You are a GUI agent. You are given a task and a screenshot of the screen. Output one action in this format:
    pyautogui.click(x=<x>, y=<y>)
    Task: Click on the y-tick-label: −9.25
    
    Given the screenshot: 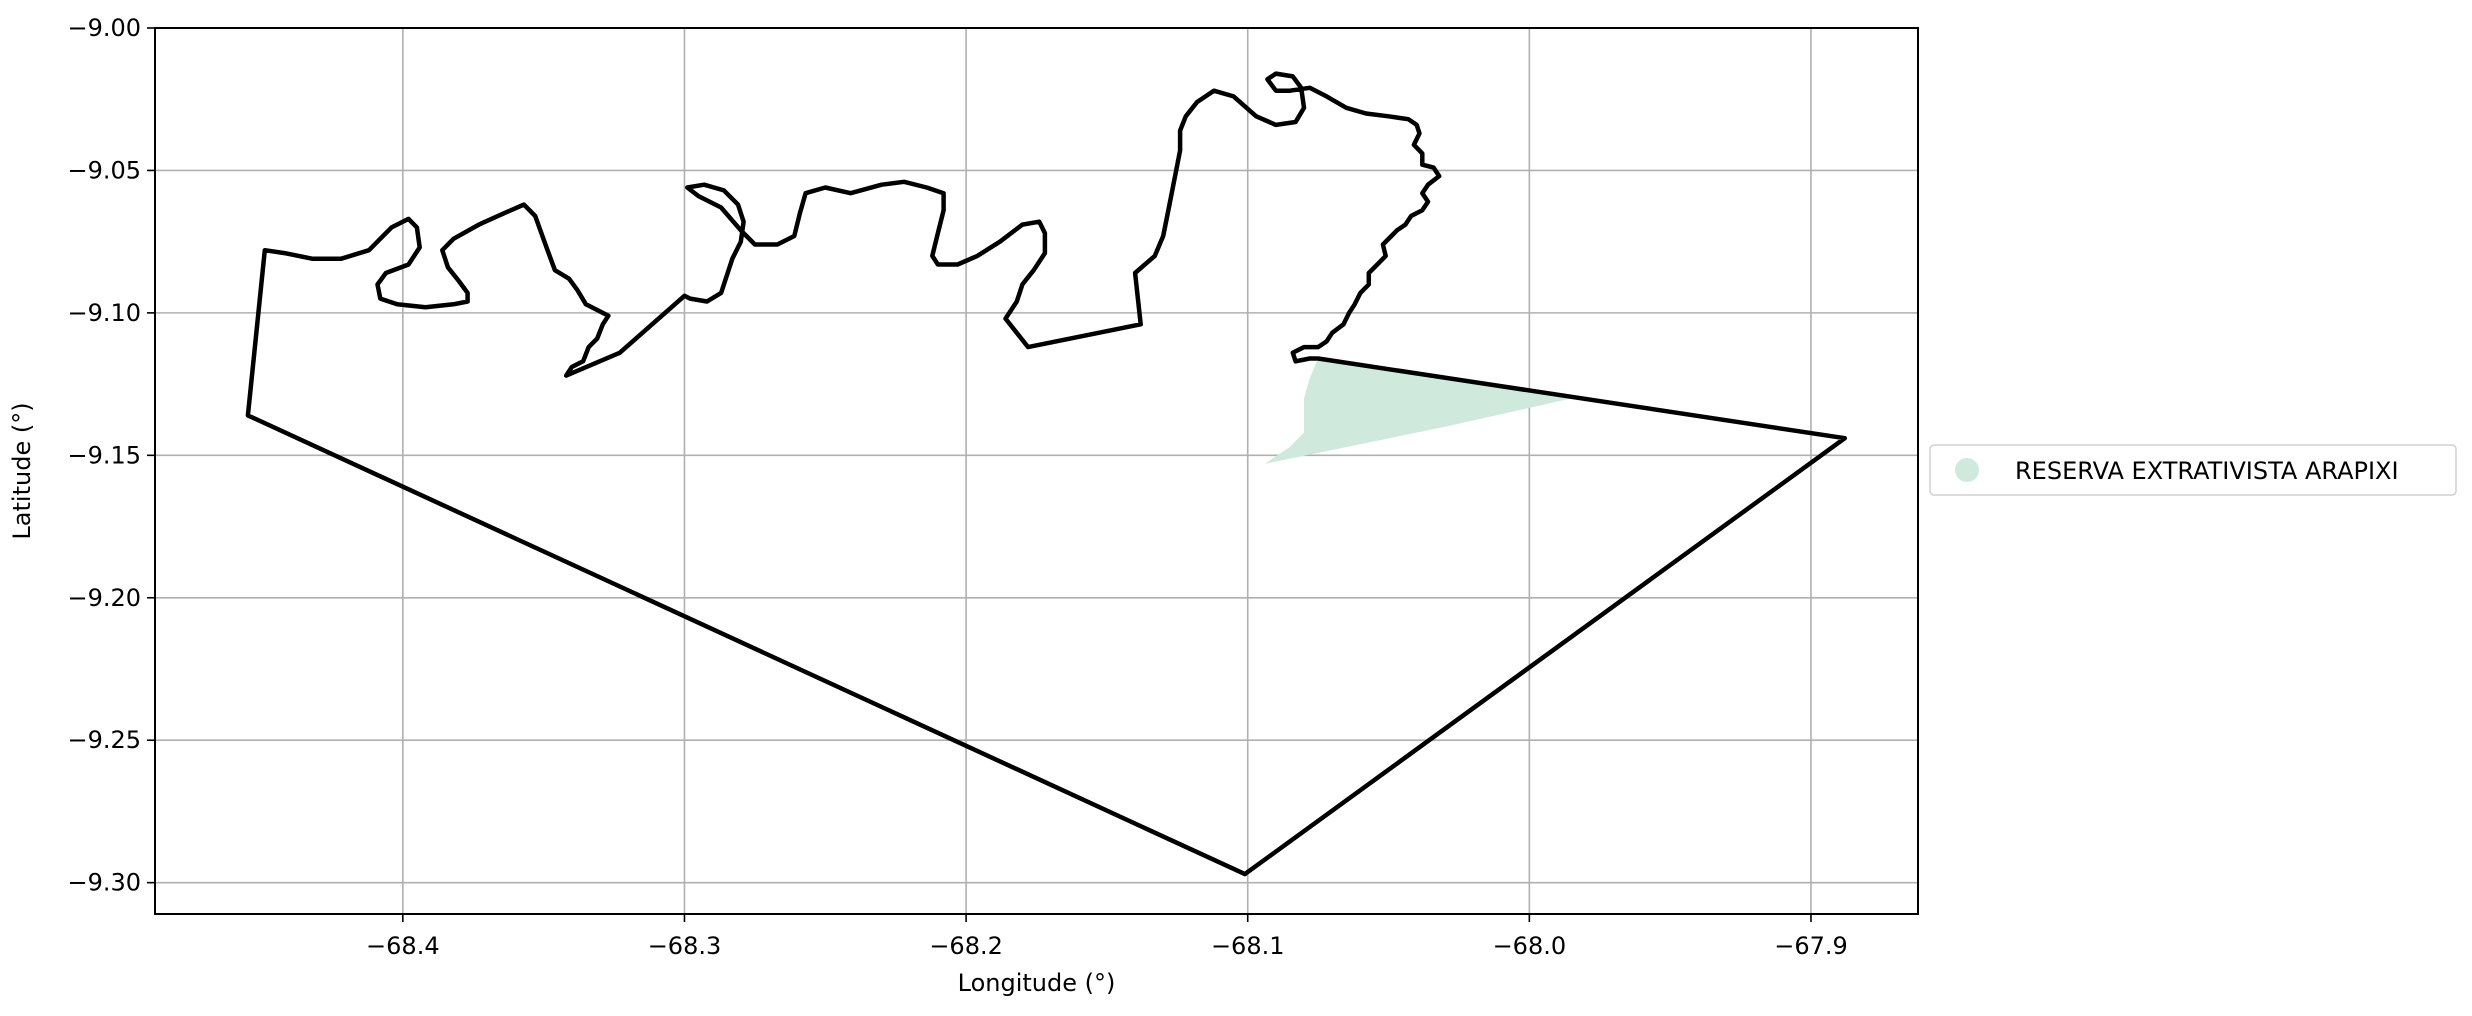 What is the action you would take?
    pyautogui.click(x=104, y=740)
    